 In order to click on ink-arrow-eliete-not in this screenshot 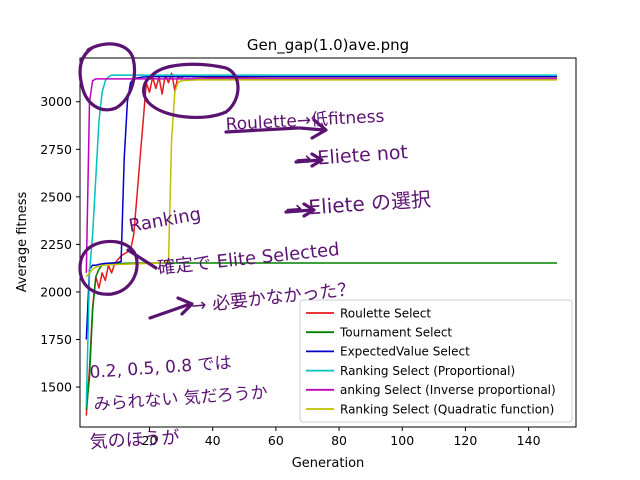, I will do `click(309, 160)`.